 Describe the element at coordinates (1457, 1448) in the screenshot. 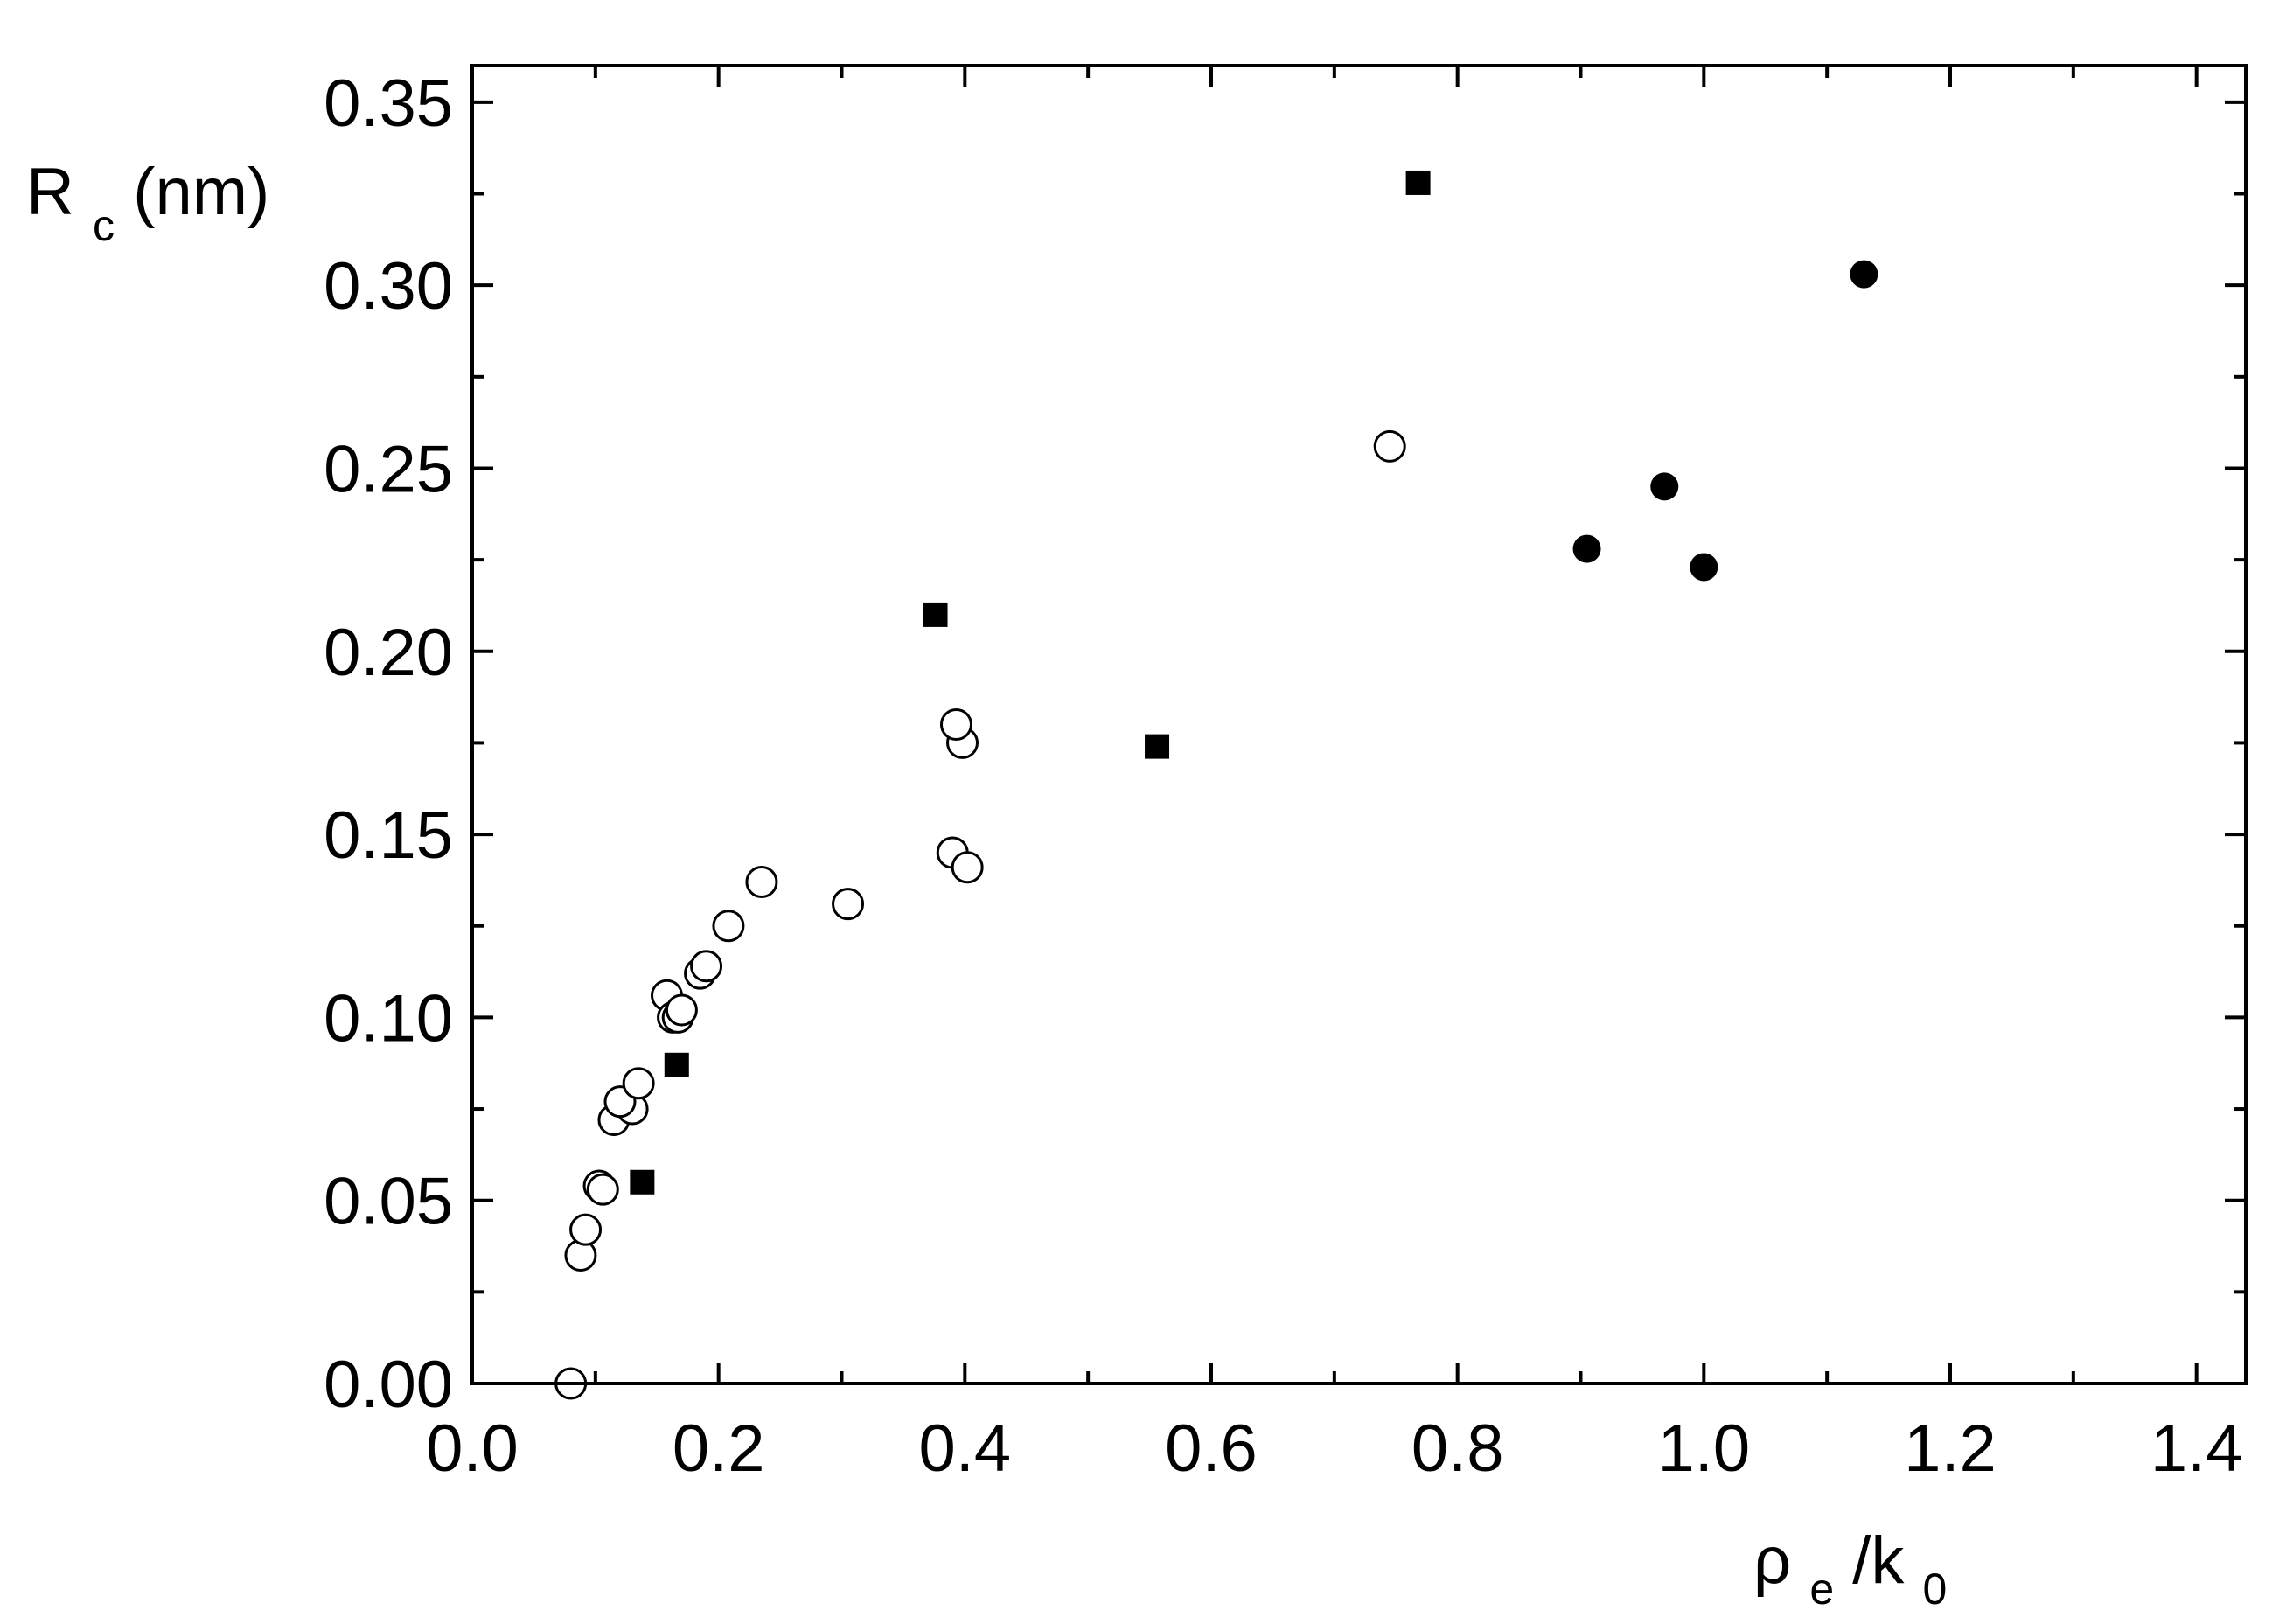

I see `x-tick-label: 0.8` at that location.